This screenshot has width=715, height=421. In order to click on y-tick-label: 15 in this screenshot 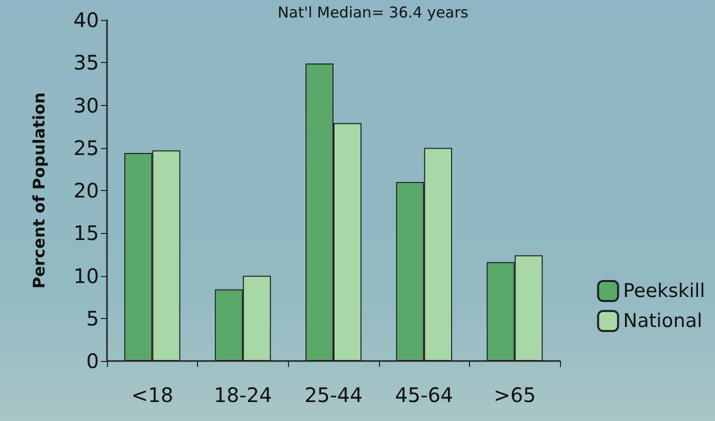, I will do `click(86, 233)`.